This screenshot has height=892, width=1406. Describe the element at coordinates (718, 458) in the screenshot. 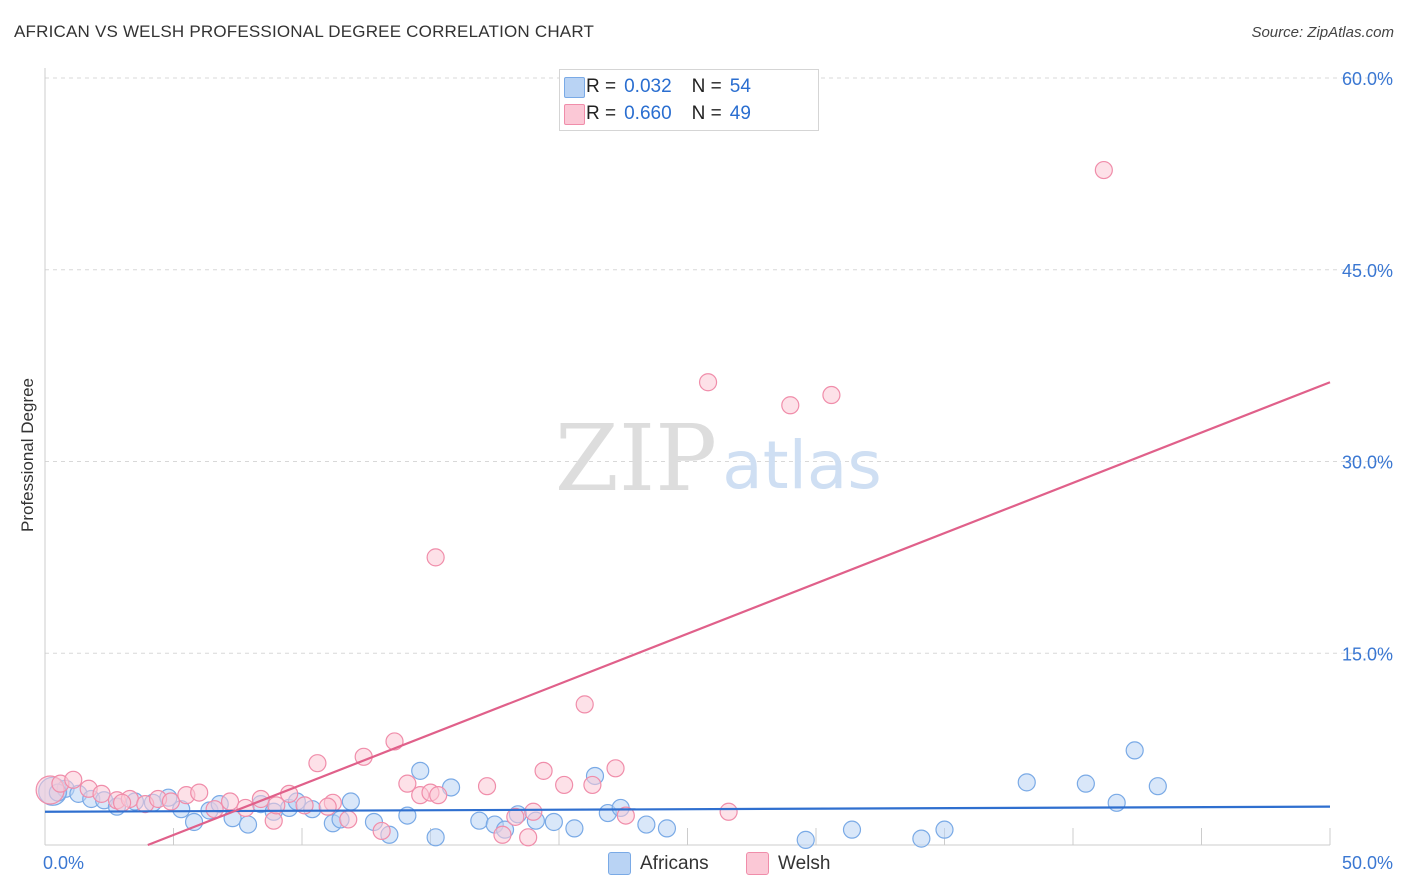

I see `watermark: ZIP atlas` at that location.